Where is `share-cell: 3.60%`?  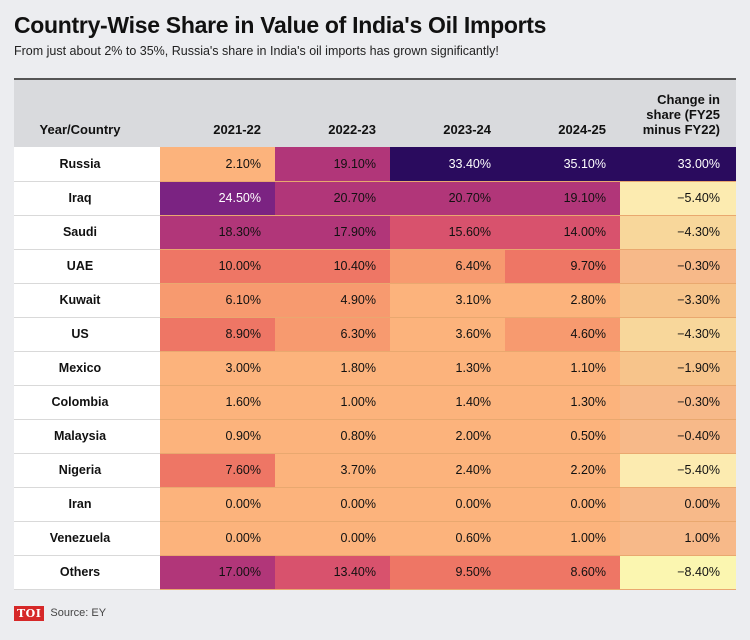 share-cell: 3.60% is located at coordinates (447, 334).